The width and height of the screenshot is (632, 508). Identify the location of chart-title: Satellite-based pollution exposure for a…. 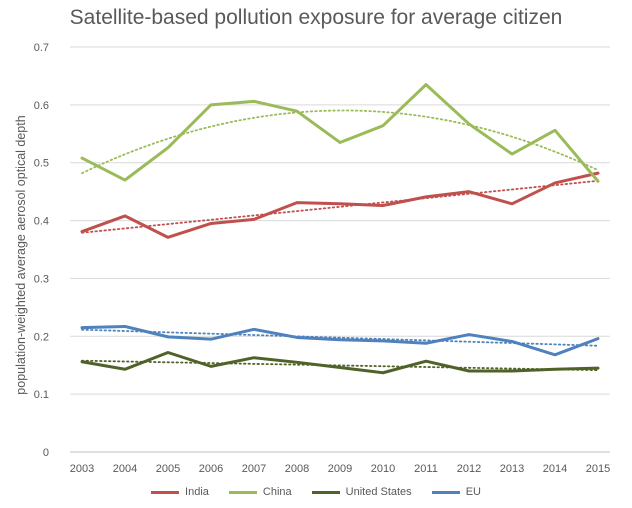
(316, 17).